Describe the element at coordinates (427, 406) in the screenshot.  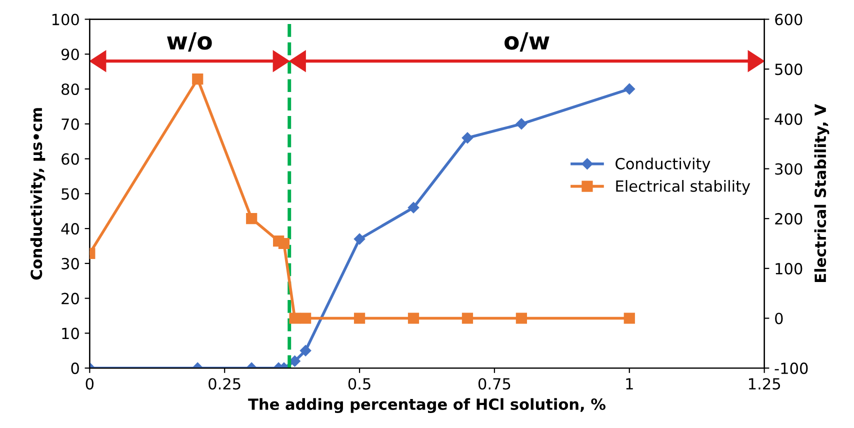
I see `x-axis-title: The adding percentage of HCl solution, %` at that location.